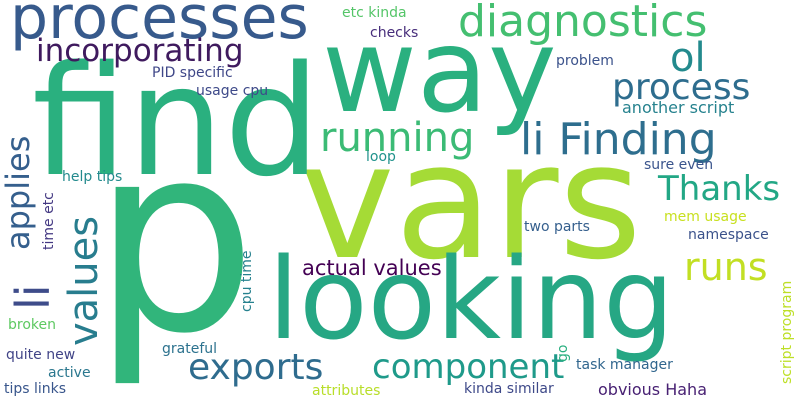  I want to click on word-way: way, so click(439, 71).